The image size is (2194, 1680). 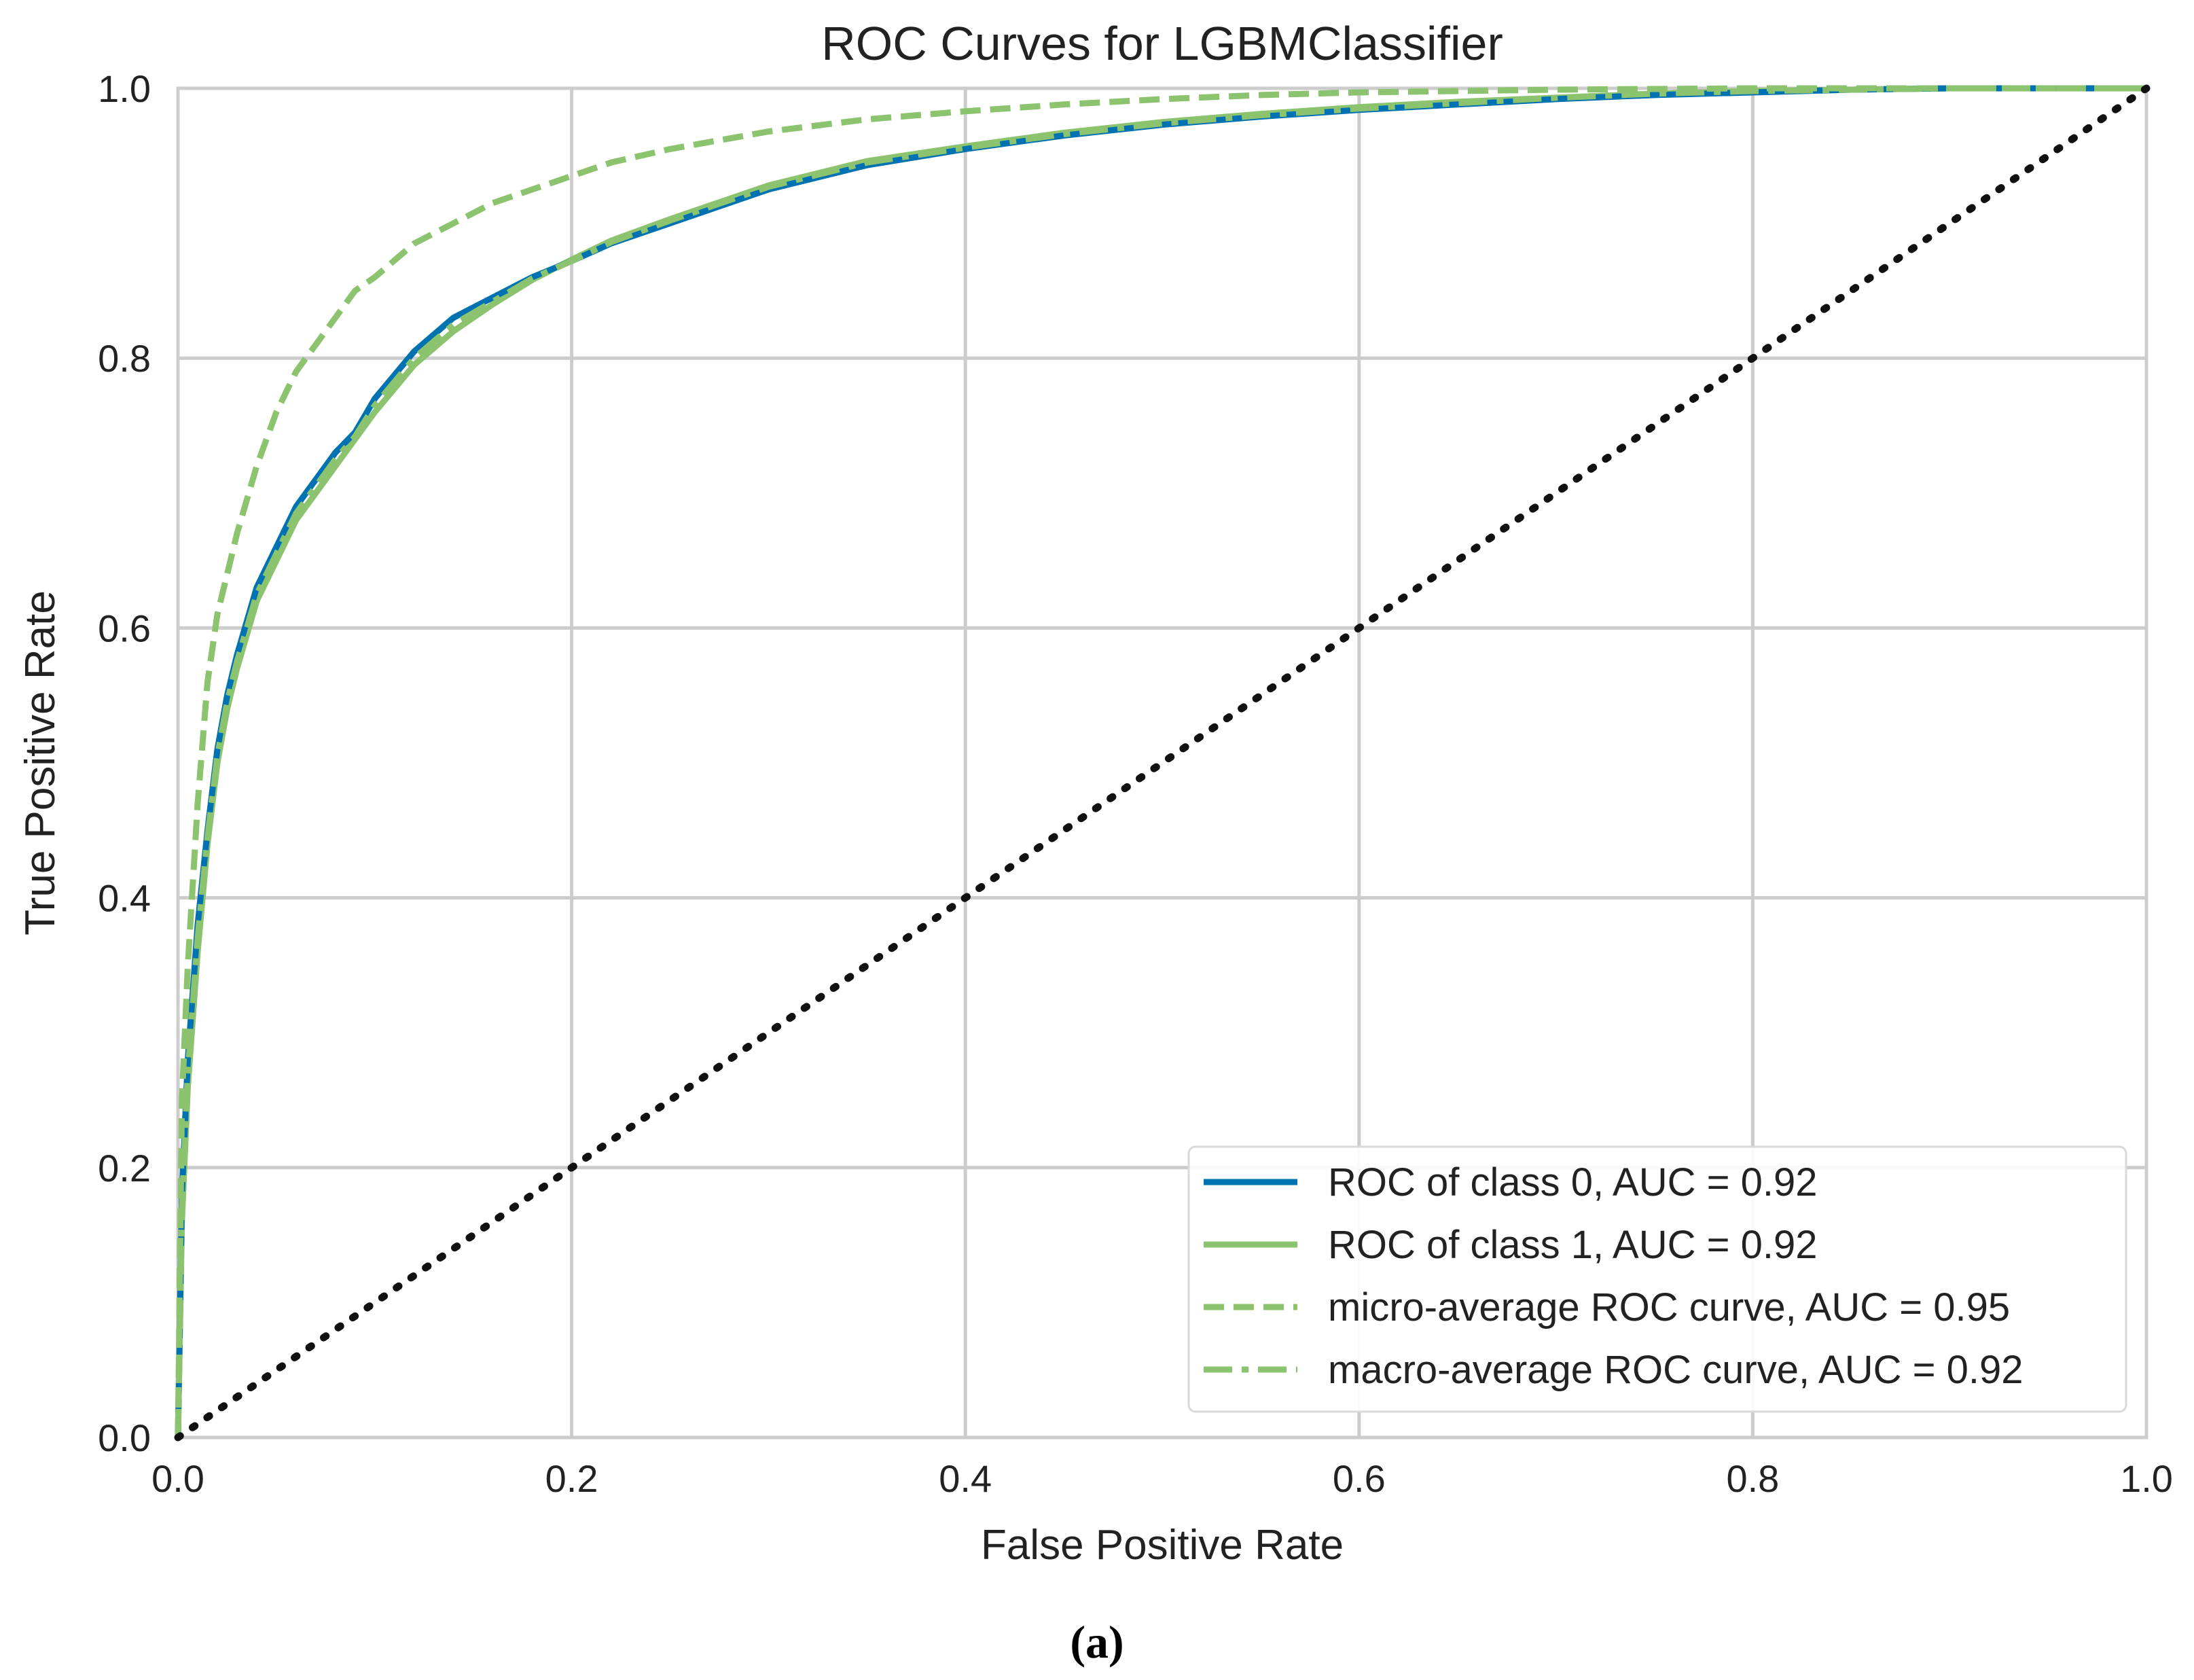 I want to click on y-tick-label: 0.4, so click(x=124, y=899).